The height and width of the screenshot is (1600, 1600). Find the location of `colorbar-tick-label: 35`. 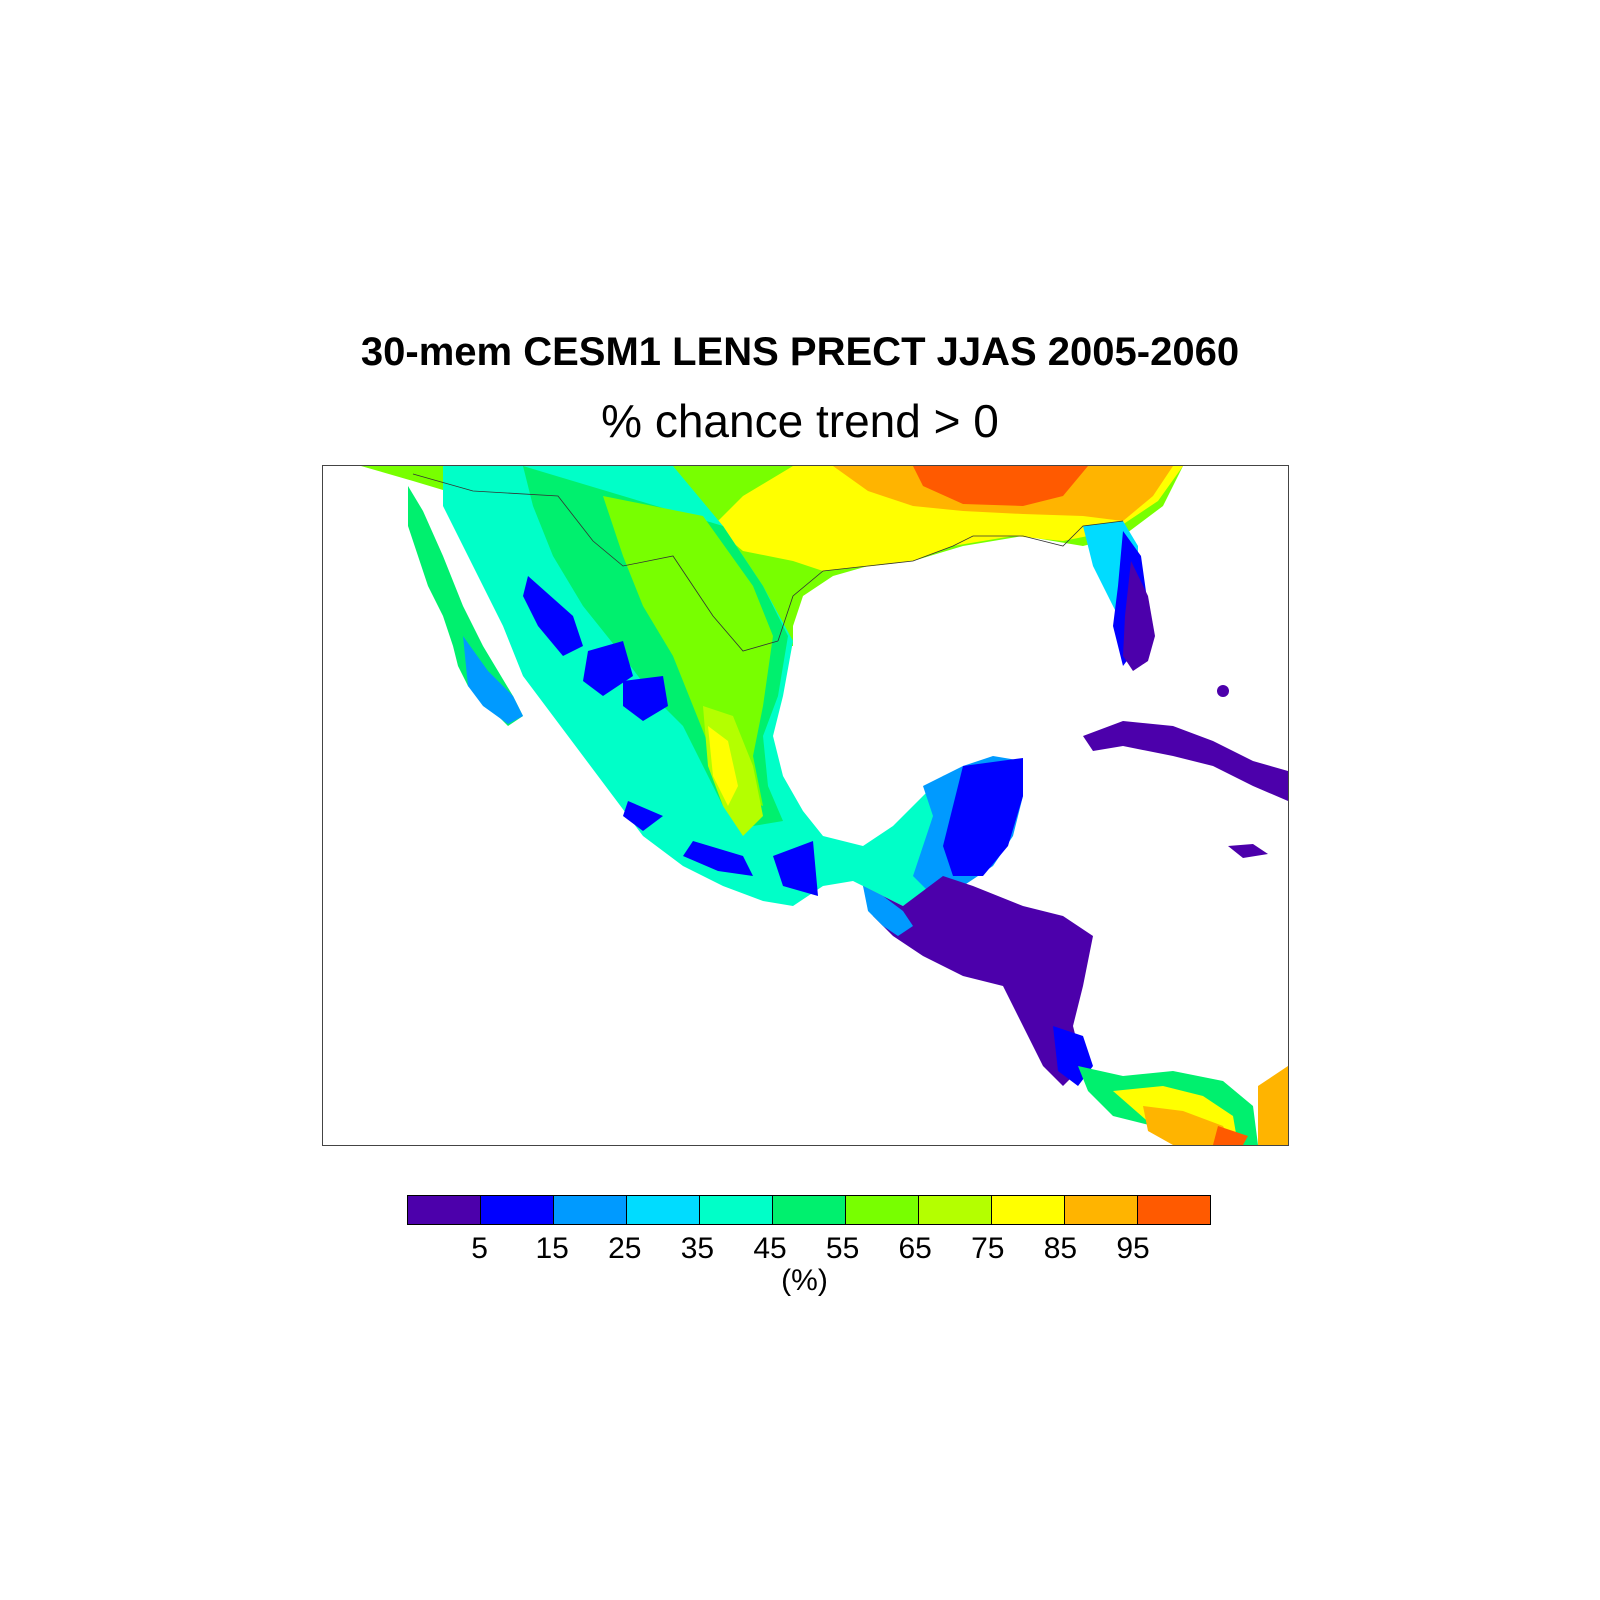

colorbar-tick-label: 35 is located at coordinates (697, 1248).